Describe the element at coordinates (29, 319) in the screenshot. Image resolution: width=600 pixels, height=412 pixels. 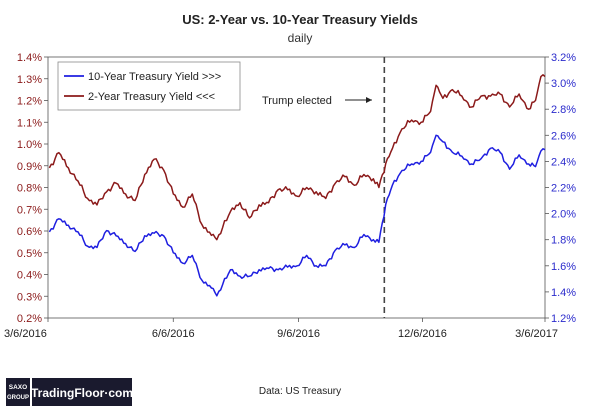
I see `y-left-tick-label: 0.2%` at that location.